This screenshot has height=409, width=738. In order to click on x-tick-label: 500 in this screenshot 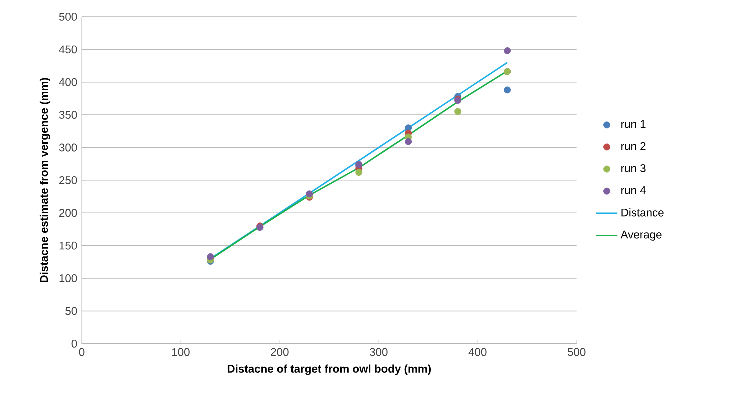, I will do `click(577, 352)`.